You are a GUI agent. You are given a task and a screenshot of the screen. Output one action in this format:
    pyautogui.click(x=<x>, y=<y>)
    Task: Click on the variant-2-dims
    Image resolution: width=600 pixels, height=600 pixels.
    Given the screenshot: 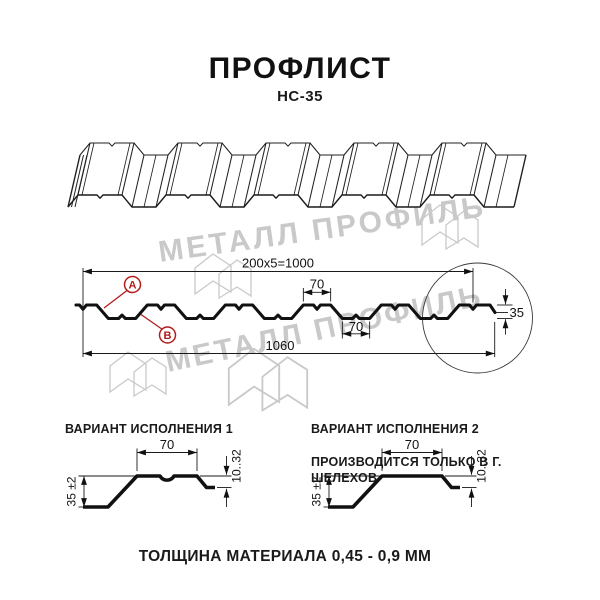 What is the action you would take?
    pyautogui.click(x=400, y=478)
    